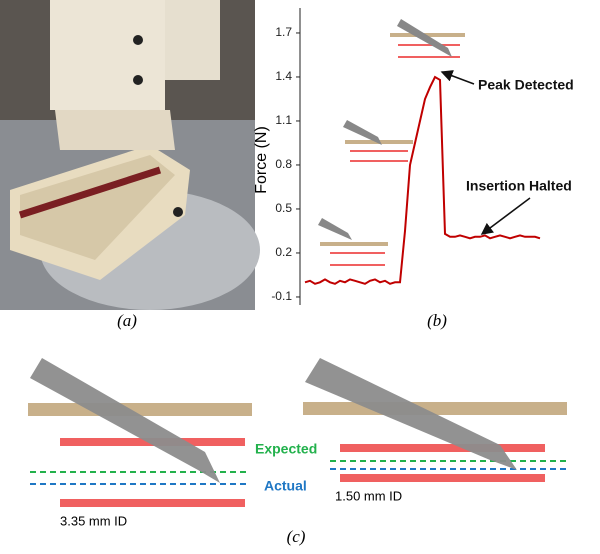  Describe the element at coordinates (391, 142) in the screenshot. I see `inset` at that location.